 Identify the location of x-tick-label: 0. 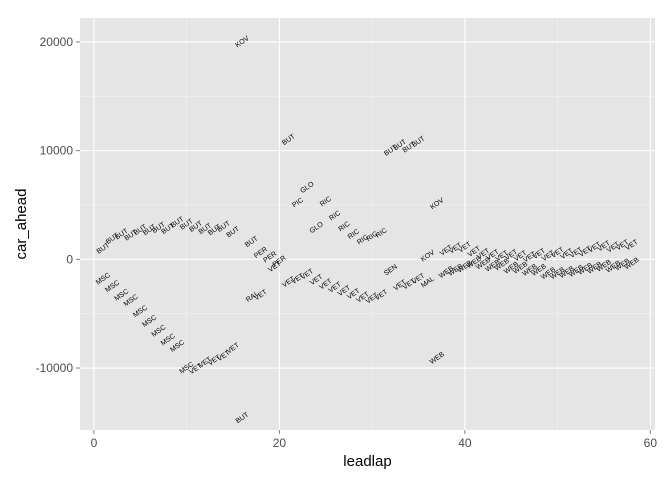
(94, 443).